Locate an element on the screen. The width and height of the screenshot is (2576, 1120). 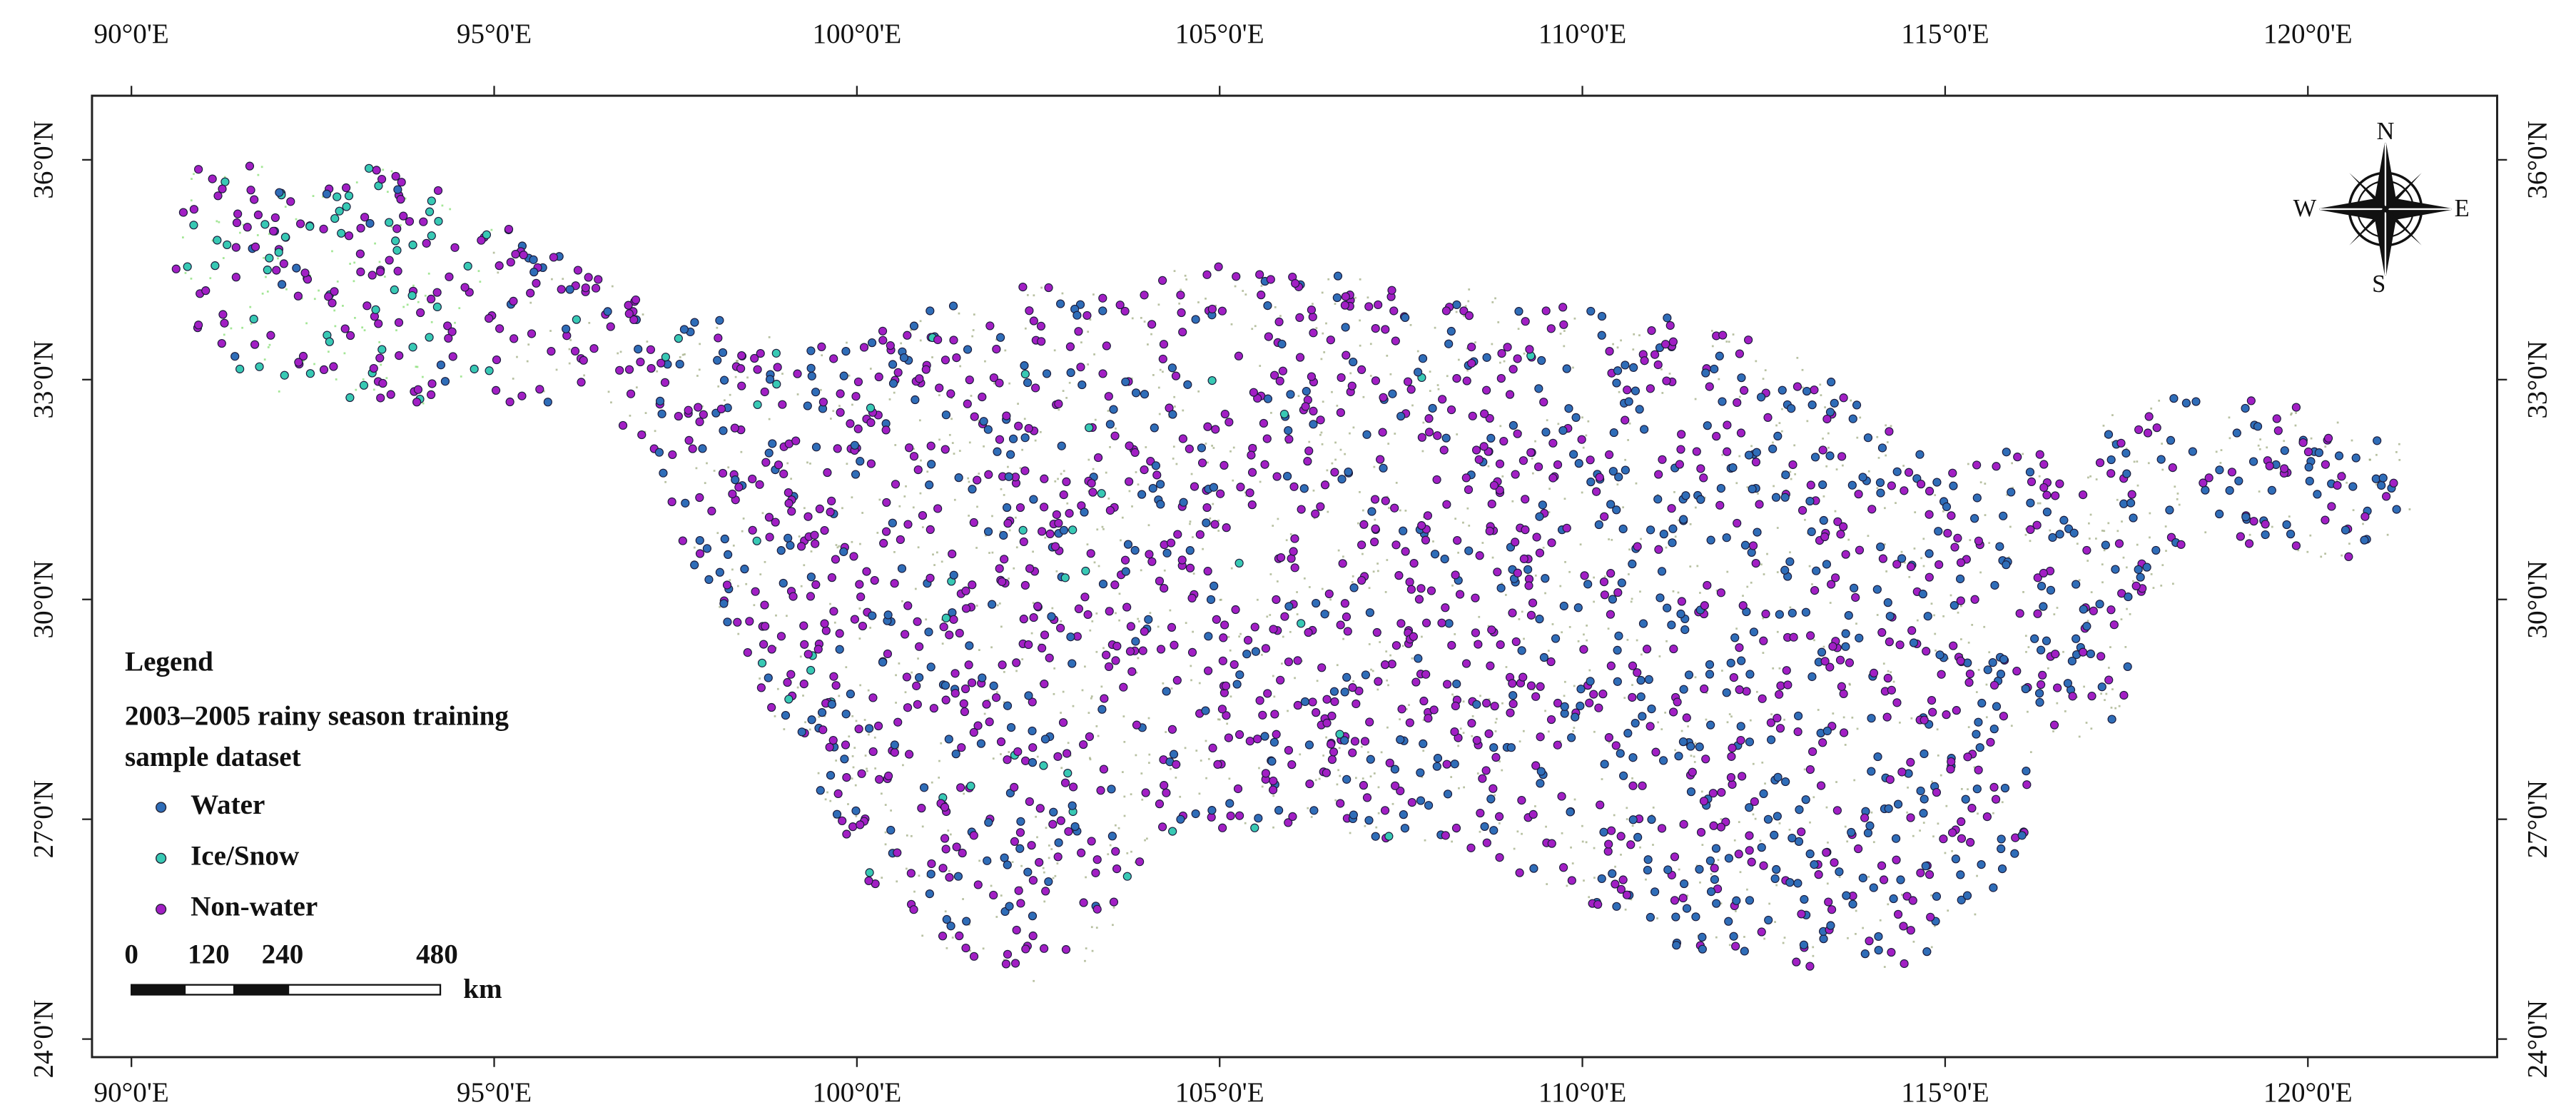
scale-label: 480 is located at coordinates (437, 954).